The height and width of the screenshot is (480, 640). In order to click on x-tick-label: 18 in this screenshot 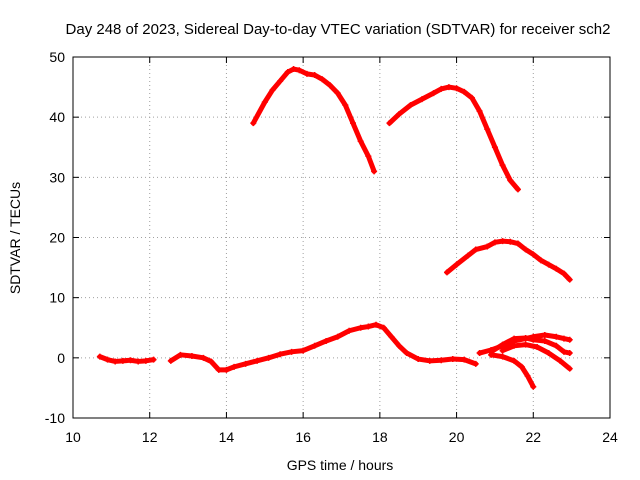, I will do `click(380, 437)`.